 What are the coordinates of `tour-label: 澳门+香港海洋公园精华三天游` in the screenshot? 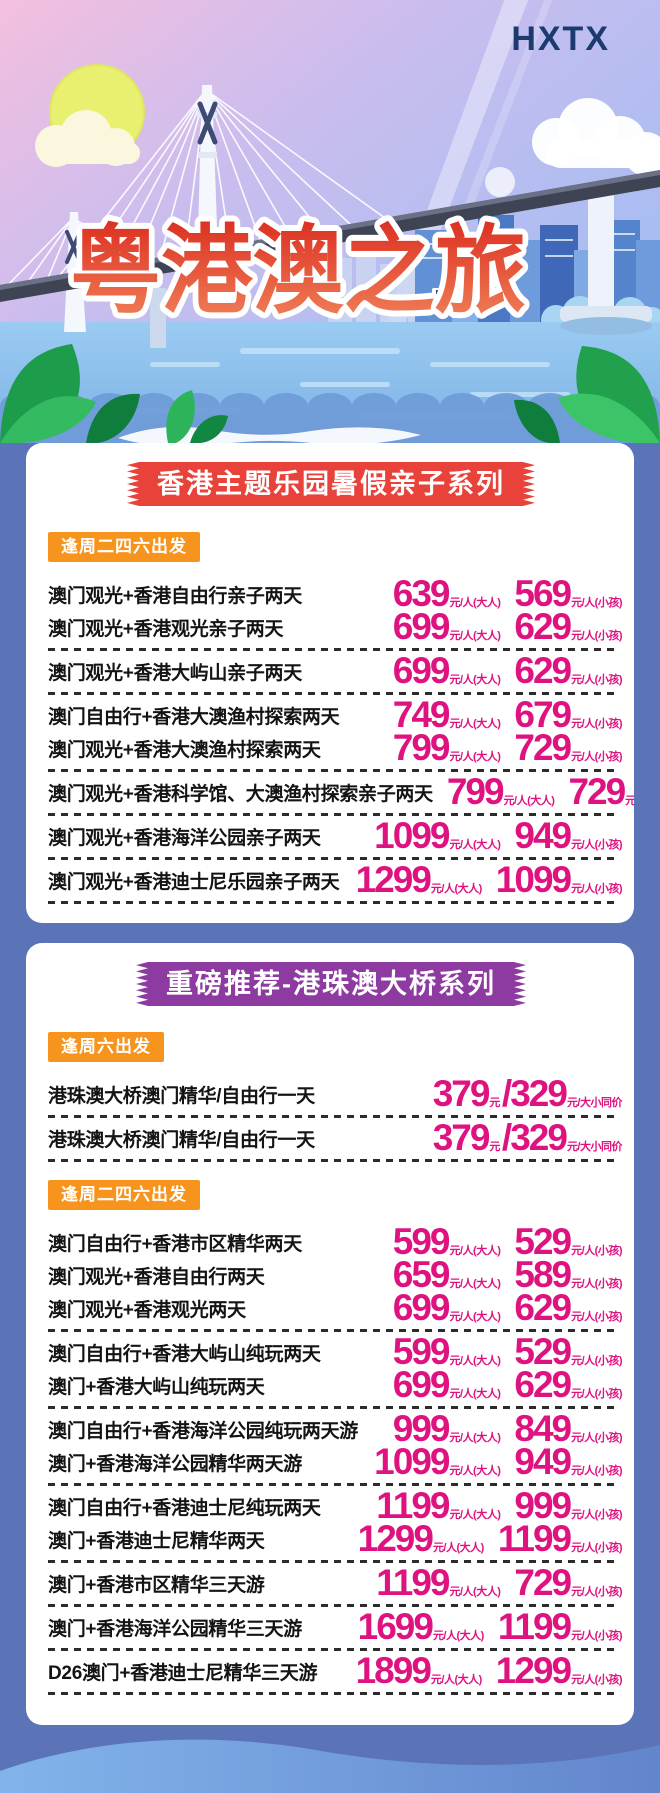 It's located at (175, 1629).